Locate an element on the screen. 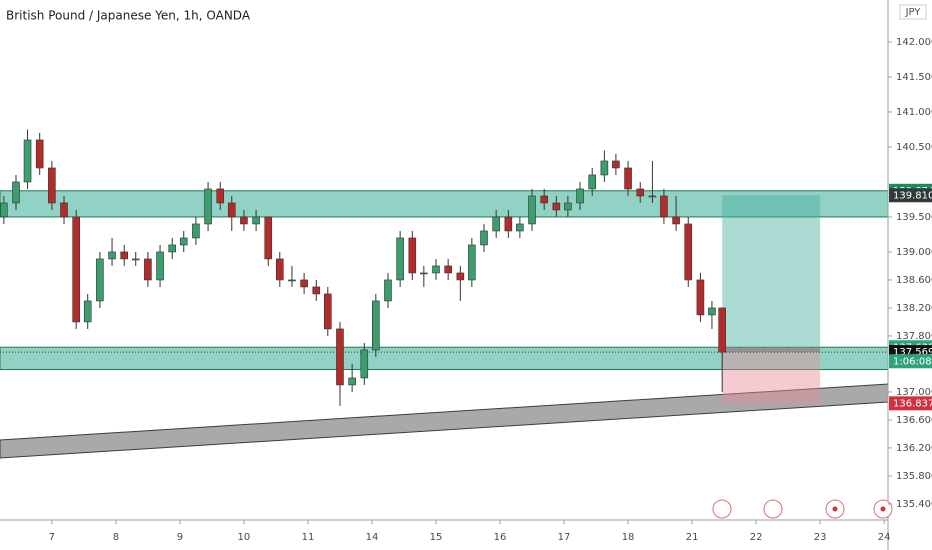  x-tick-label: 22 is located at coordinates (756, 537).